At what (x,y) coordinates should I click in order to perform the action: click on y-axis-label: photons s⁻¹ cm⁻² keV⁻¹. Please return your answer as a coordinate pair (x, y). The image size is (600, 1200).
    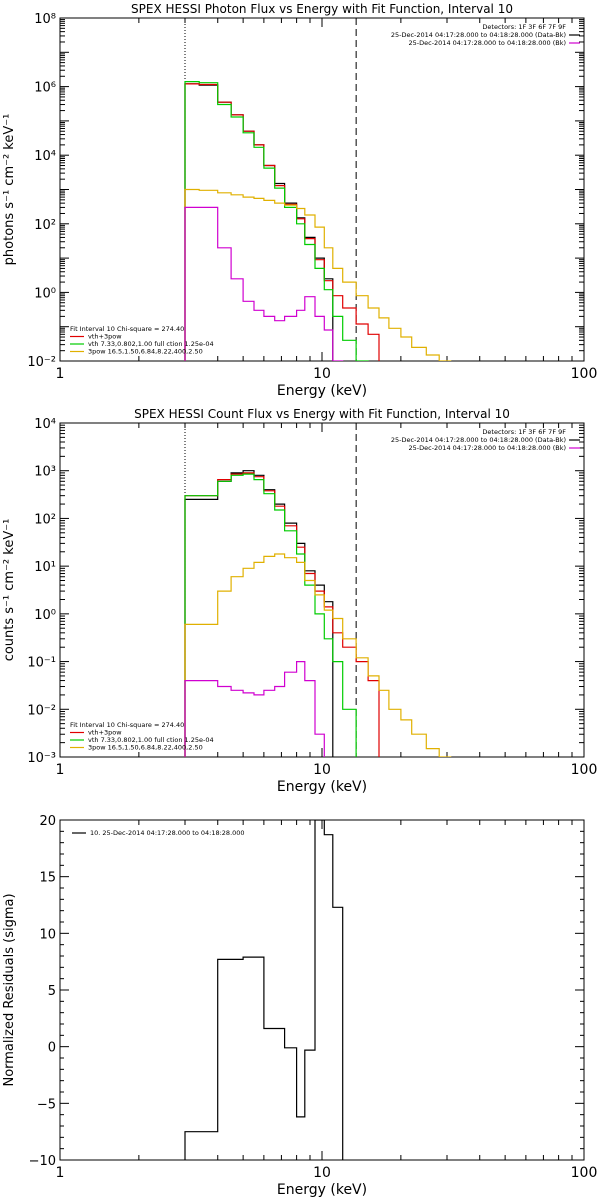
    Looking at the image, I should click on (9, 190).